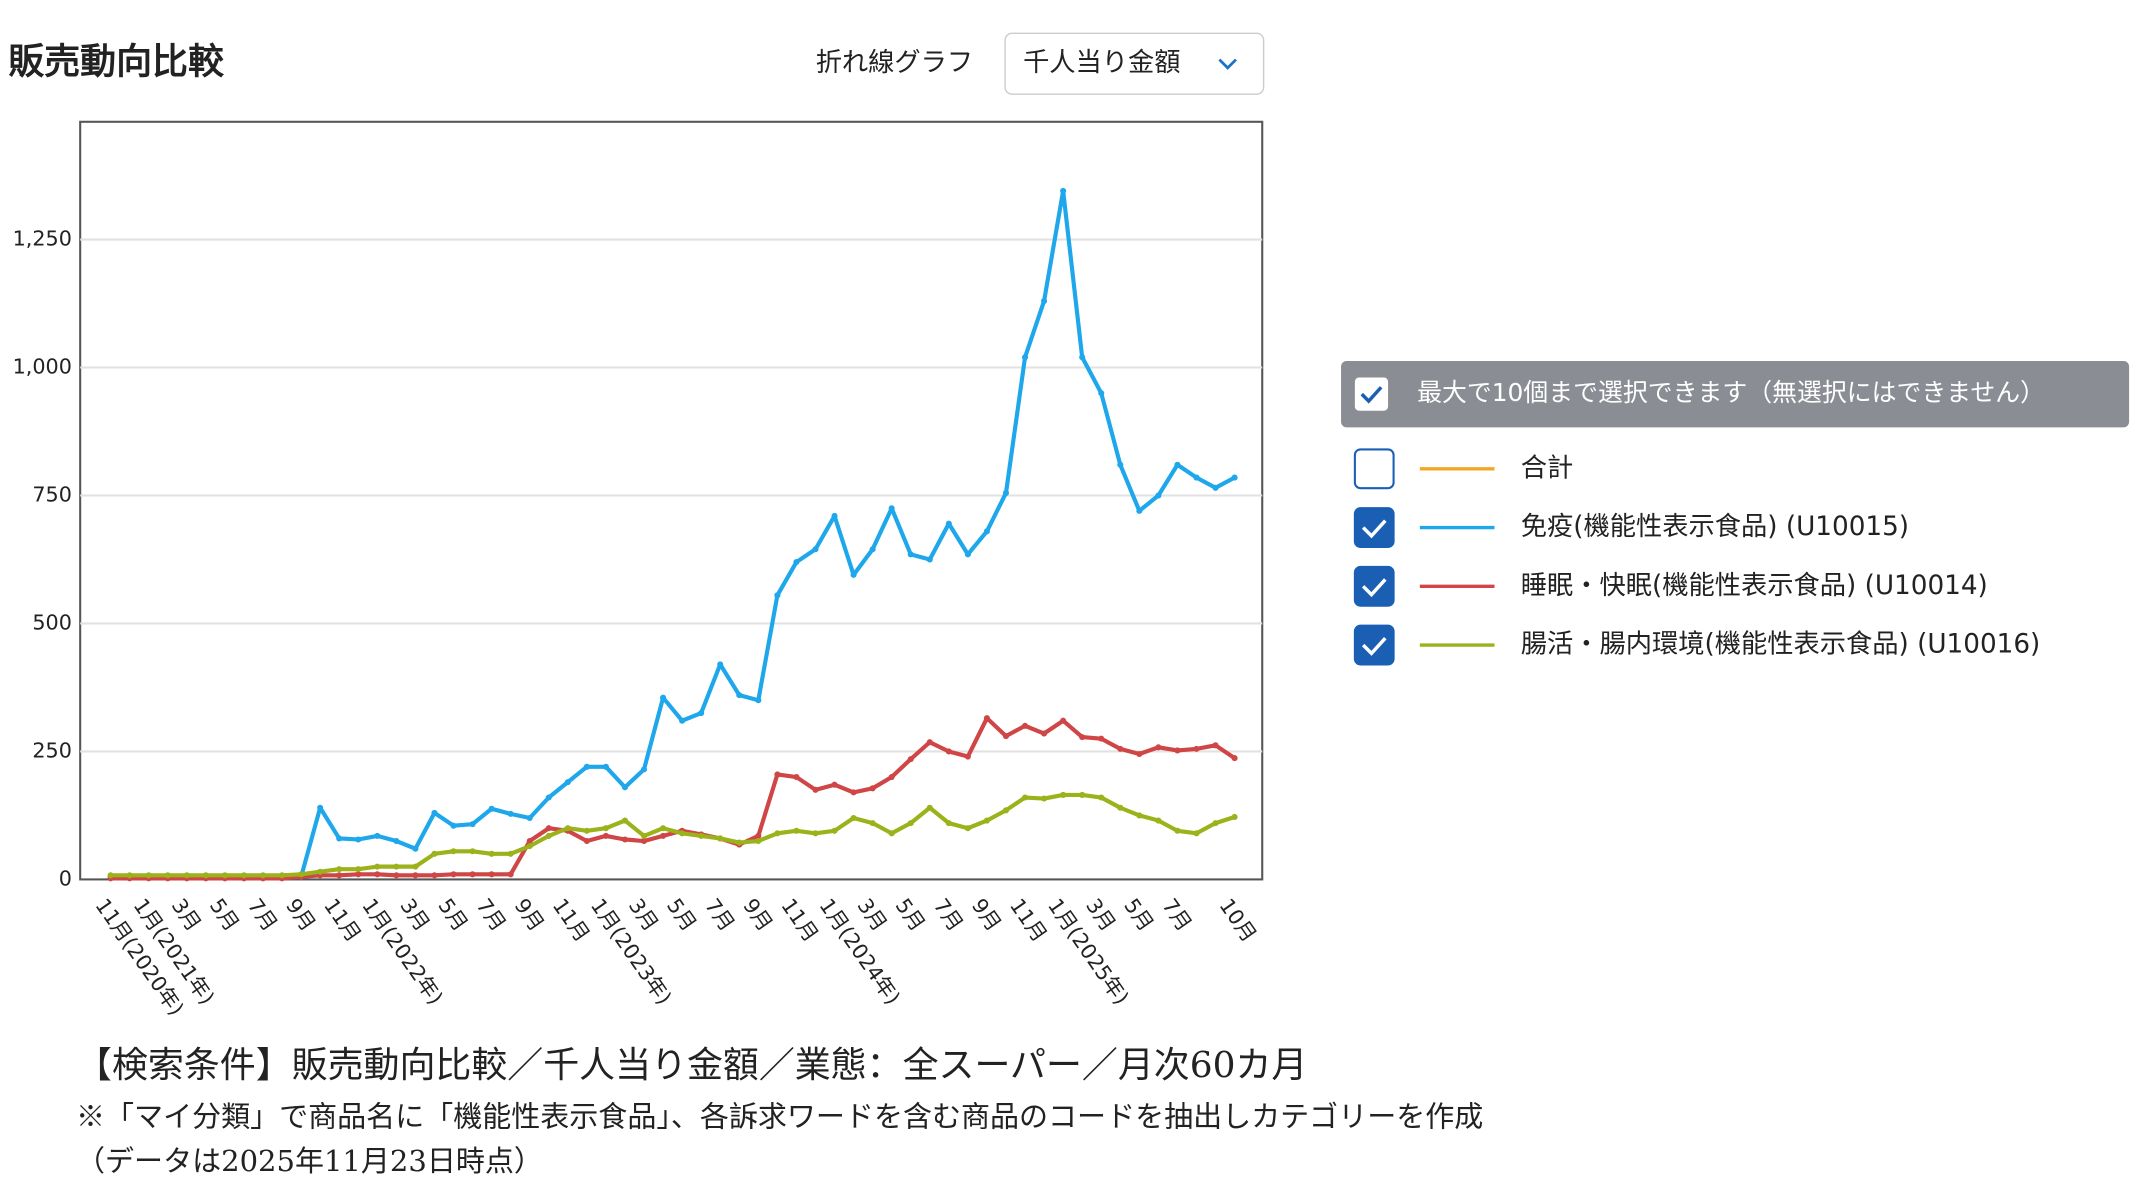 The image size is (2136, 1192). I want to click on metric-dropdown: 千人当り金額, so click(1134, 63).